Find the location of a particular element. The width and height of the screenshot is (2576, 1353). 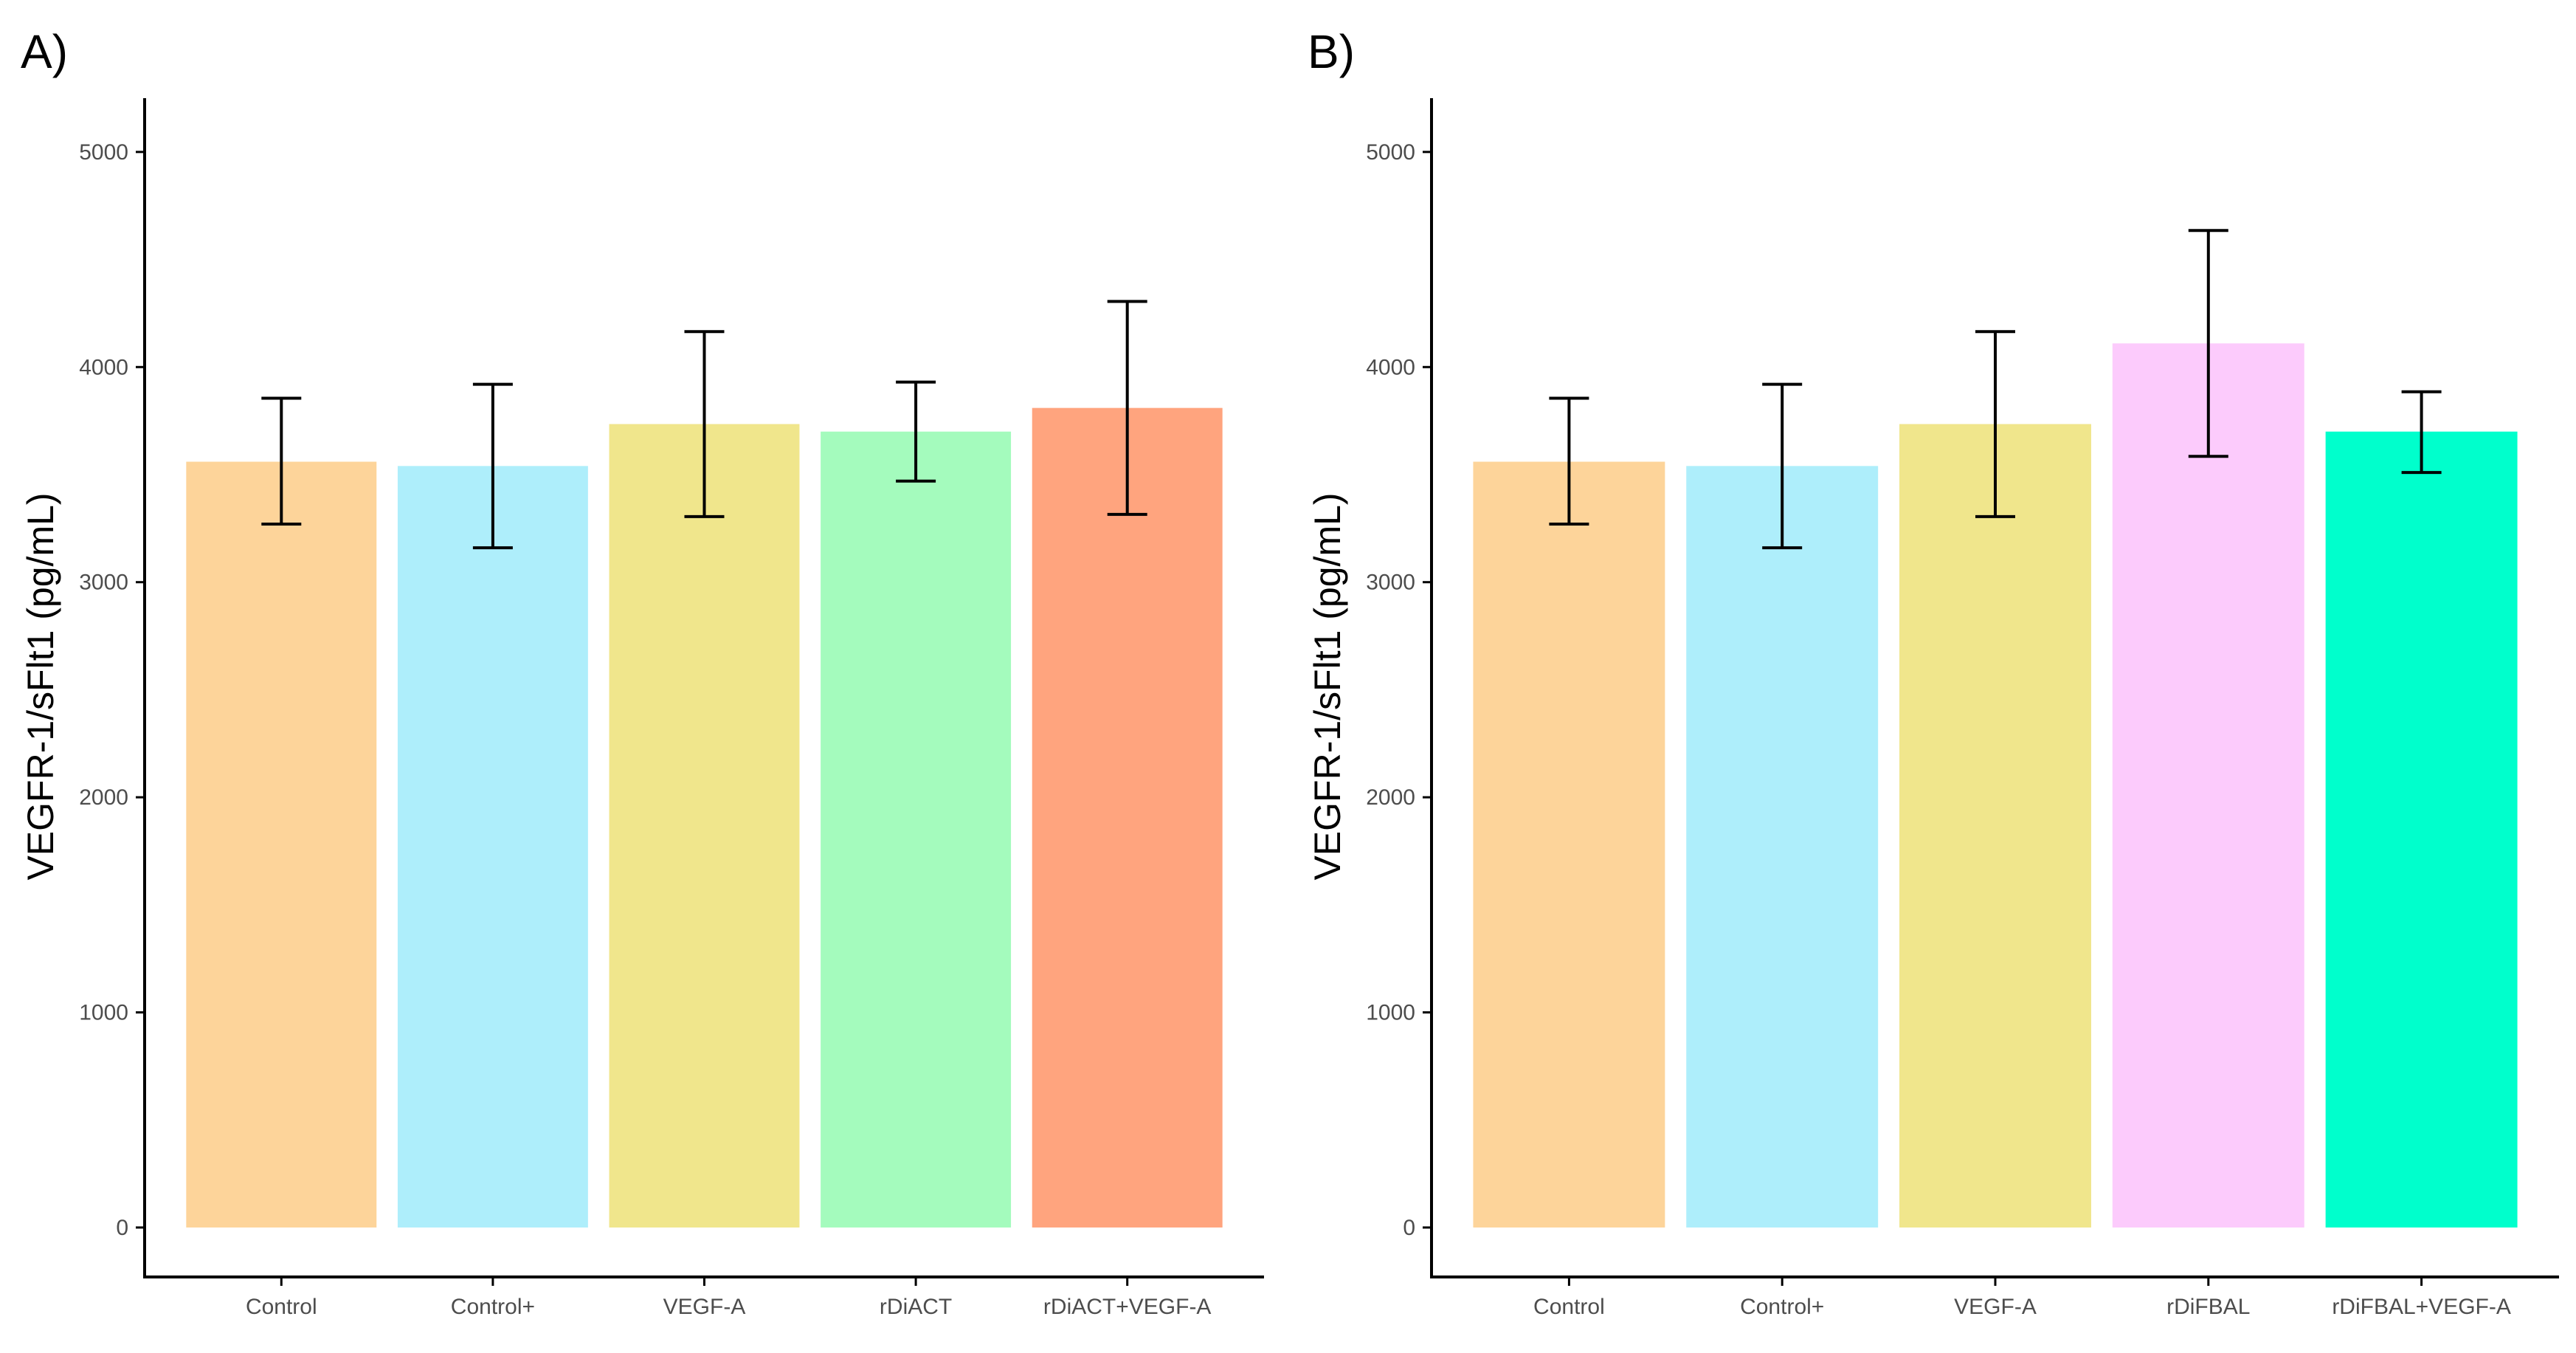

x-tick-label: rDiACT is located at coordinates (916, 1307).